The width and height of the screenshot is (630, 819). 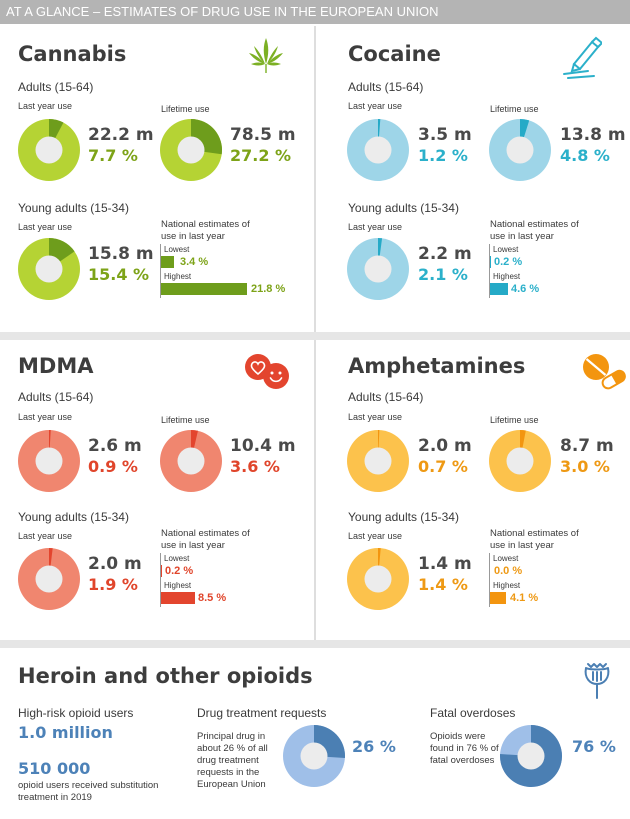 What do you see at coordinates (267, 371) in the screenshot?
I see `heart-smiley-icon` at bounding box center [267, 371].